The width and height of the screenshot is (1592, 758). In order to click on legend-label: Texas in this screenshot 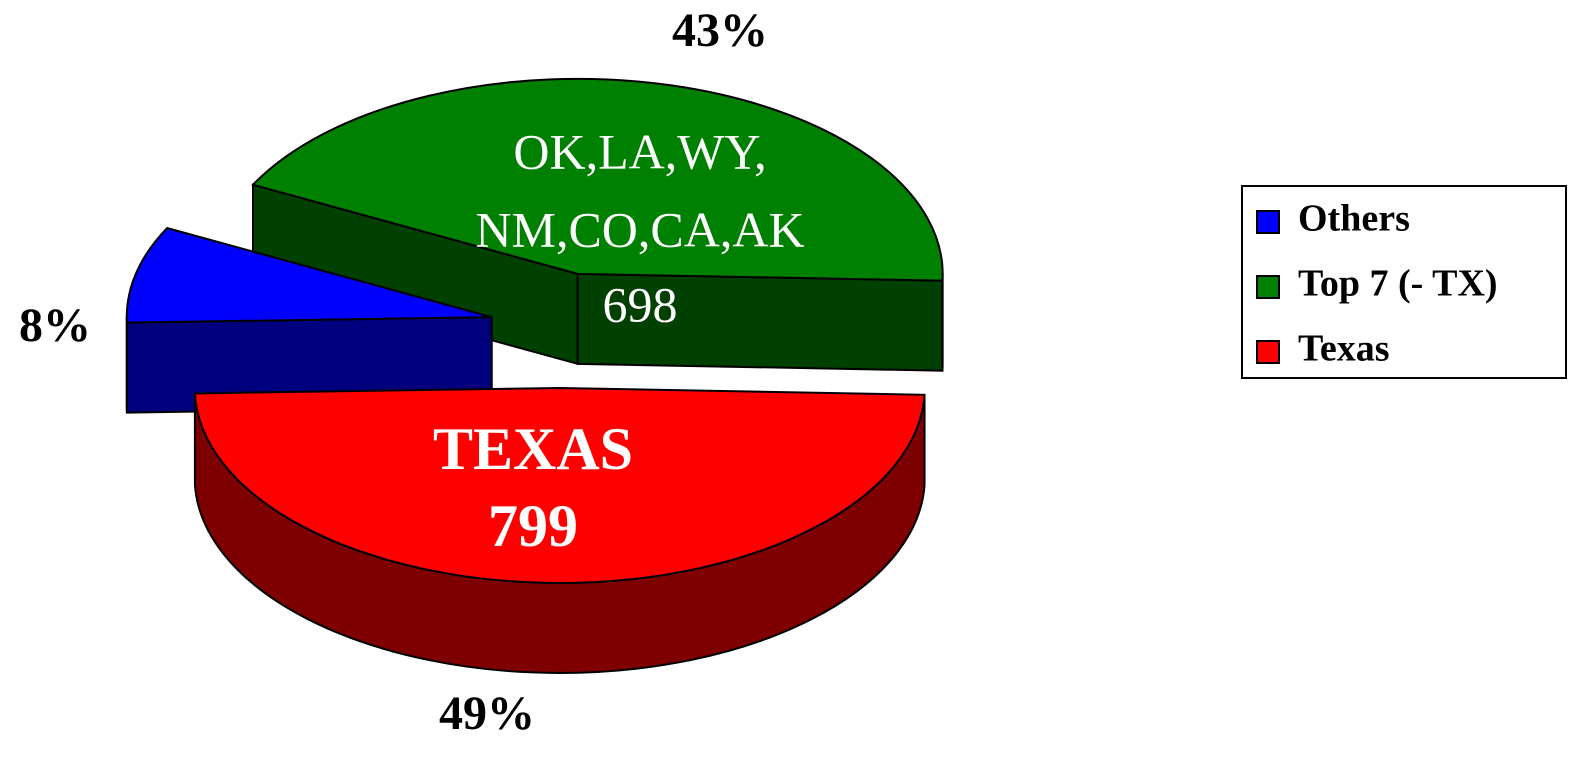, I will do `click(1344, 349)`.